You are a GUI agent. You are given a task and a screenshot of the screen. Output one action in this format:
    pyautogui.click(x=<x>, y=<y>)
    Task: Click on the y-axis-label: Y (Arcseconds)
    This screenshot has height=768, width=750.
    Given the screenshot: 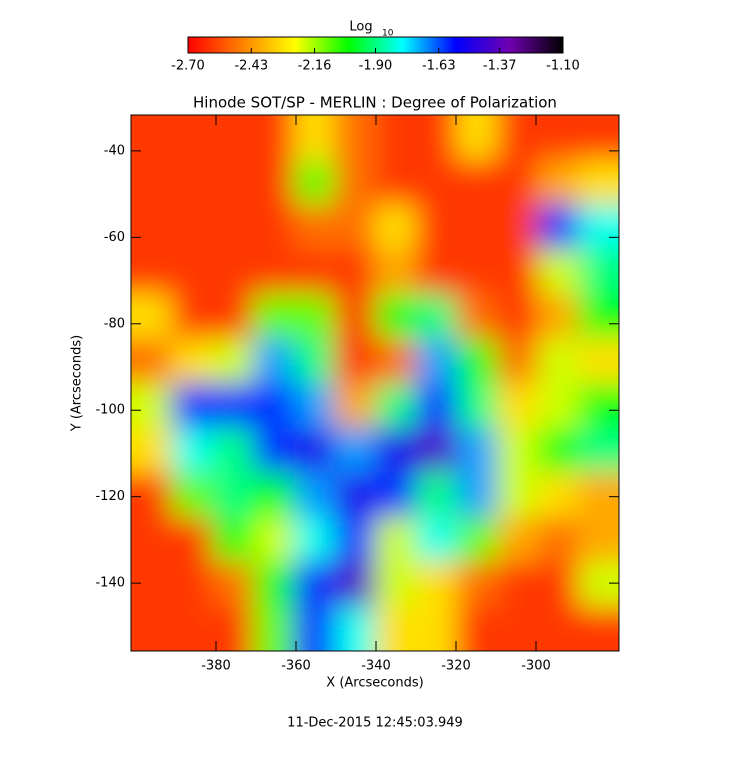 What is the action you would take?
    pyautogui.click(x=77, y=383)
    